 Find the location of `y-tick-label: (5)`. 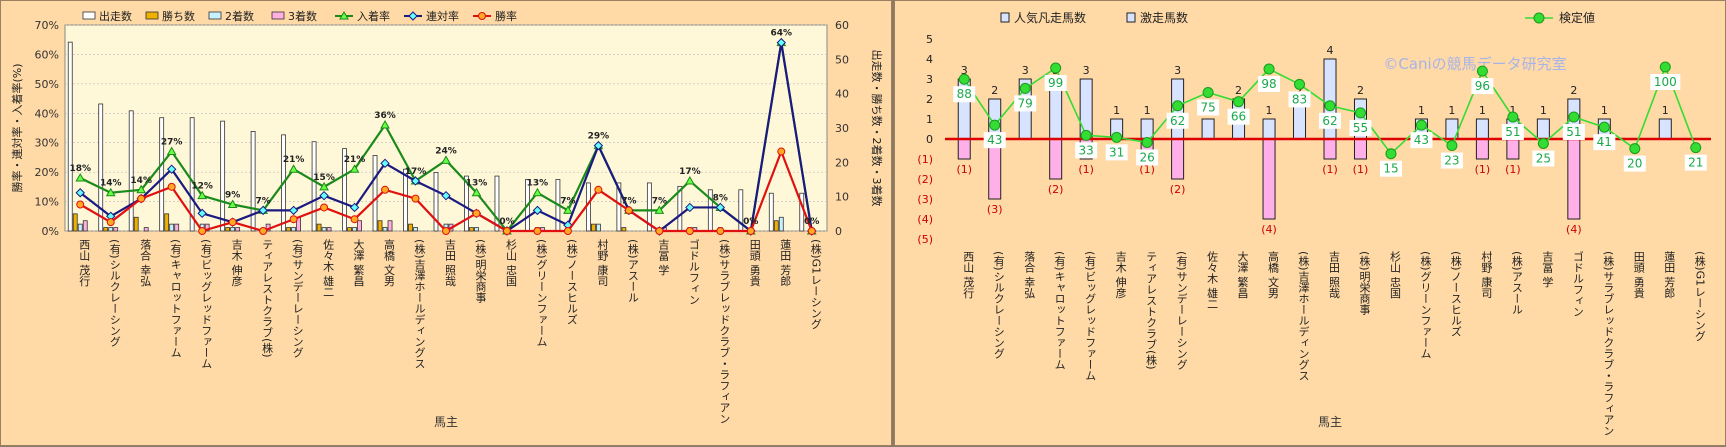

y-tick-label: (5) is located at coordinates (925, 239).